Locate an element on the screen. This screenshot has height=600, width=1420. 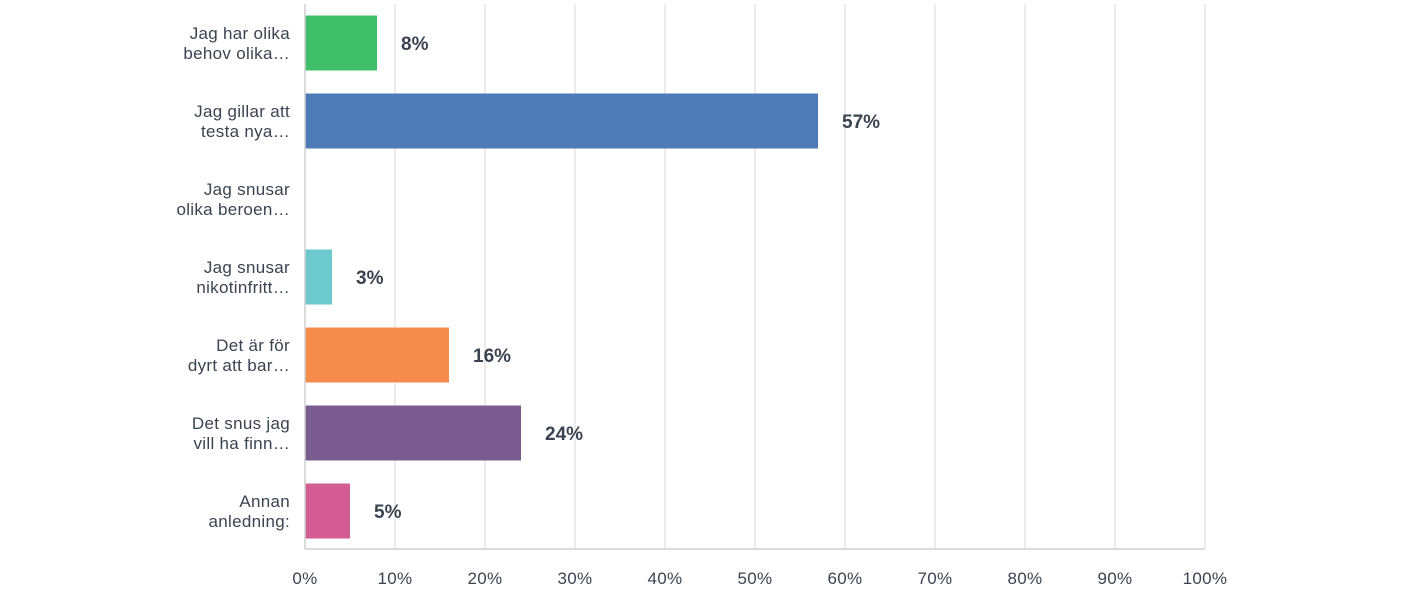
x-tick-labels: 0% 10% 20% 30% 40% 50% 60% 70% 80% 90% 100% is located at coordinates (759, 578).